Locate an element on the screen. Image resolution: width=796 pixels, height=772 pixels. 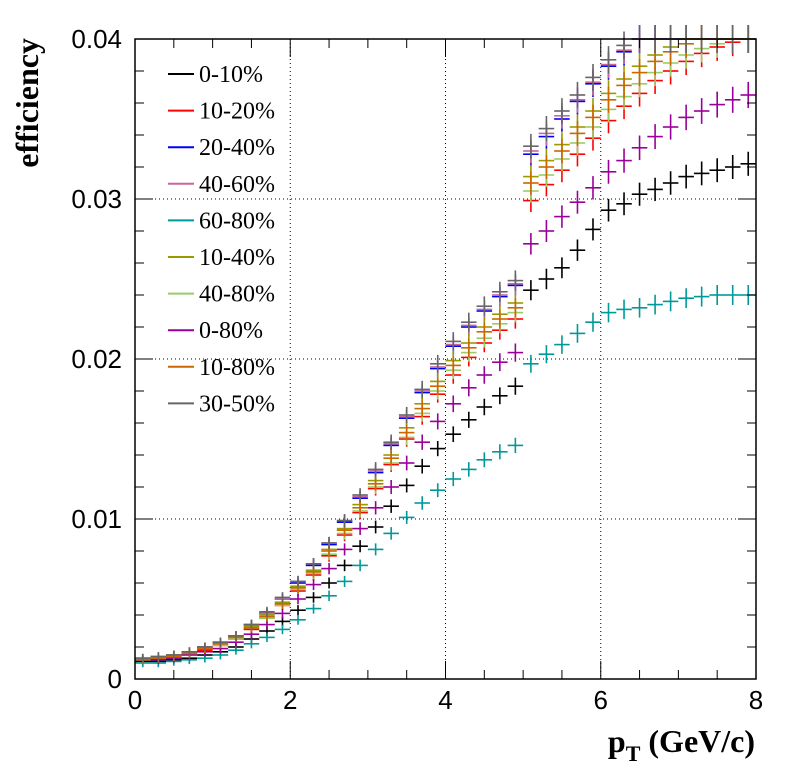
y-tick-label: 0 is located at coordinates (115, 679).